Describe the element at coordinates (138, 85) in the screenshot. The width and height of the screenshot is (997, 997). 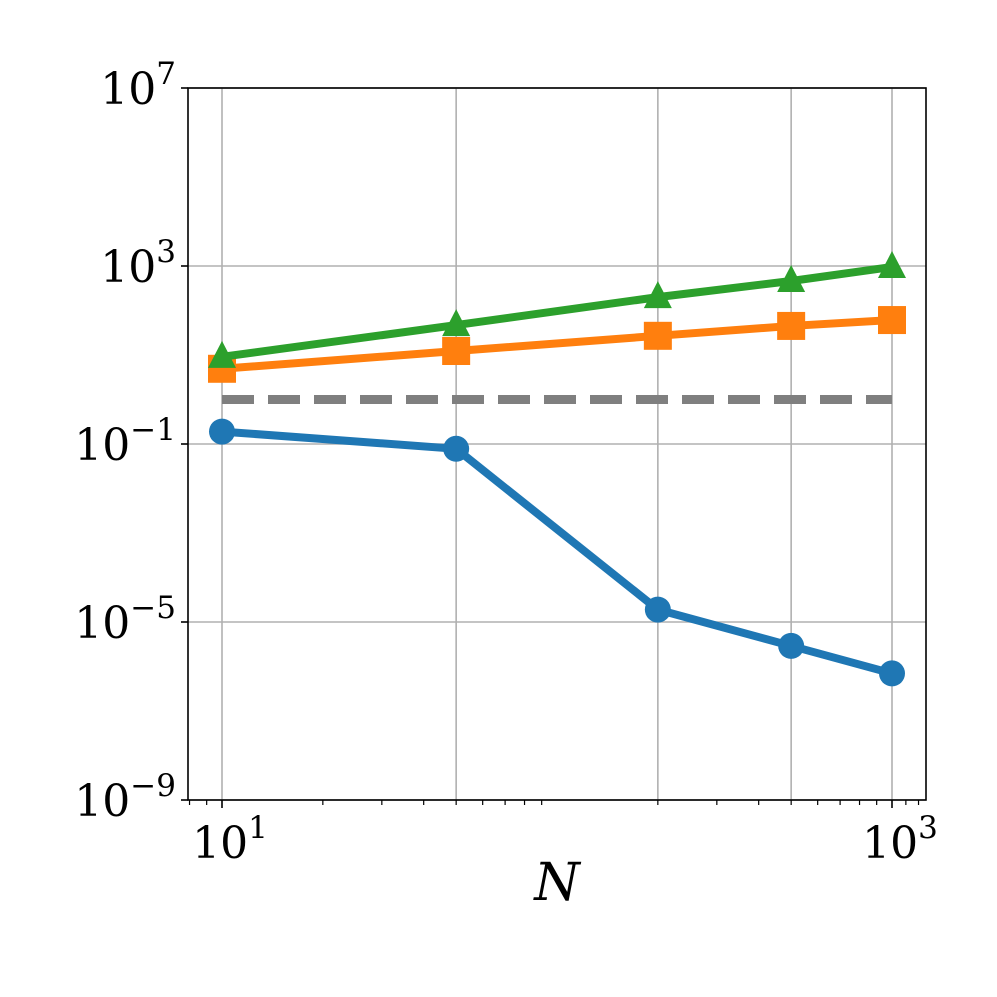
I see `y-tick-label: 10⁷` at that location.